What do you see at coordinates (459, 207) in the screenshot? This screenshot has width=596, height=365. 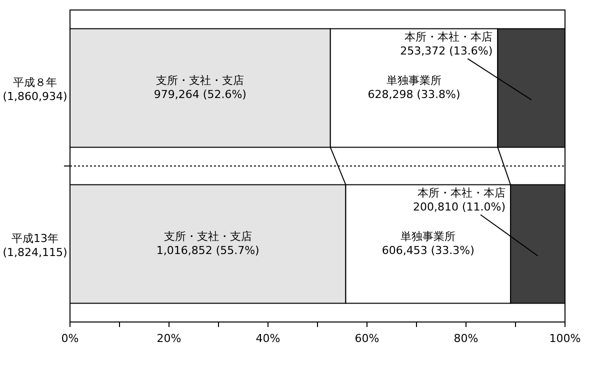 I see `data-label: 200,810 (11.0%)` at bounding box center [459, 207].